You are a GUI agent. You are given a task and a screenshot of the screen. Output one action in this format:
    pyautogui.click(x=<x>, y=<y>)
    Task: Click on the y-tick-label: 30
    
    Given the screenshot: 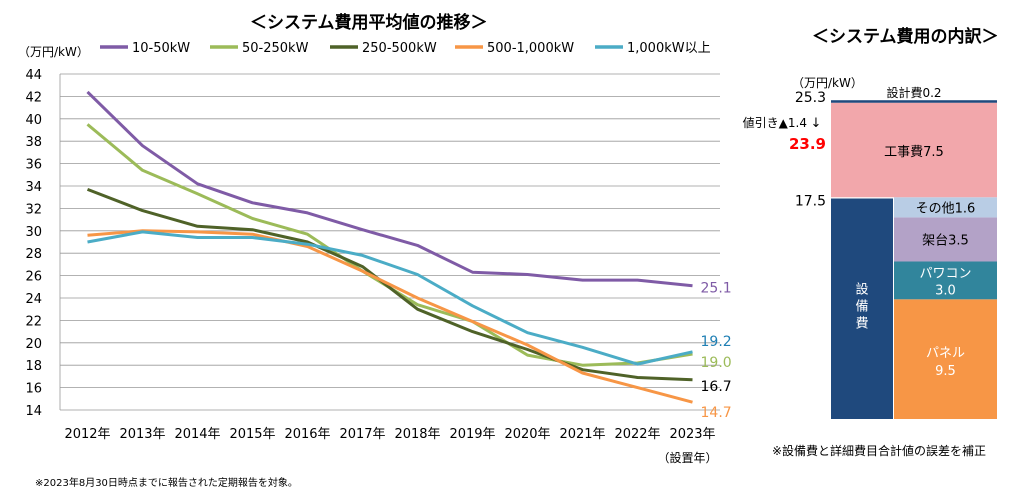 What is the action you would take?
    pyautogui.click(x=33, y=232)
    